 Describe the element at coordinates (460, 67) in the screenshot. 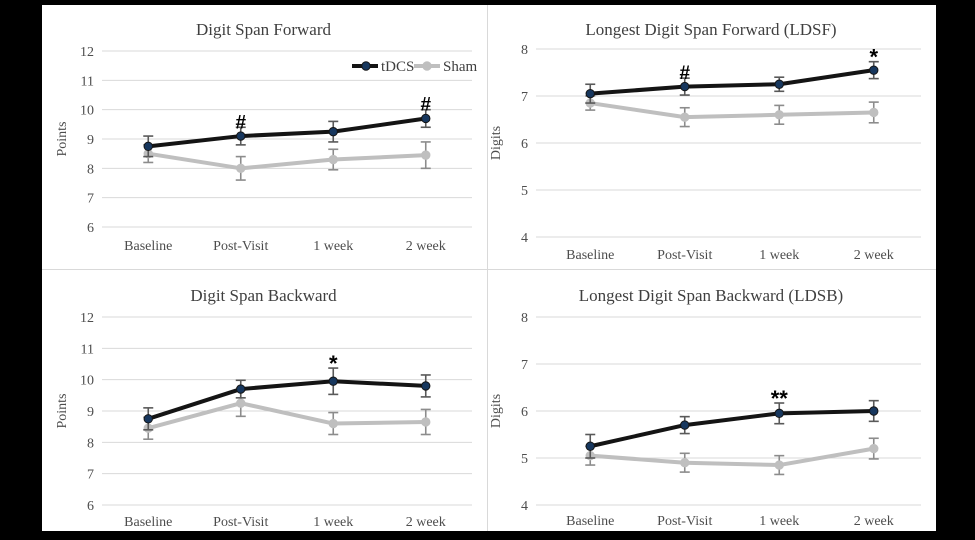

I see `legend-label-sham: Sham` at that location.